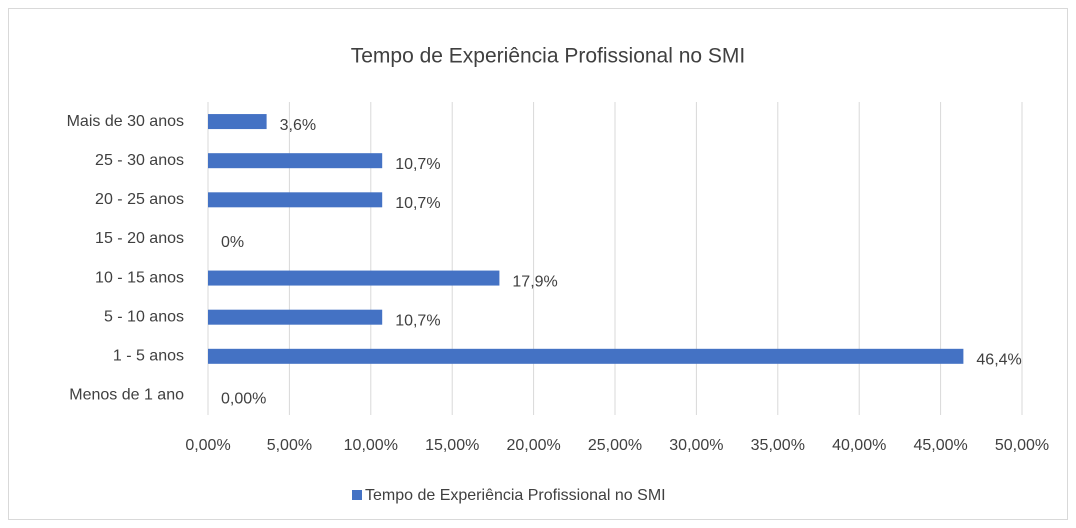  I want to click on x-tick-label: 20,00%, so click(533, 445).